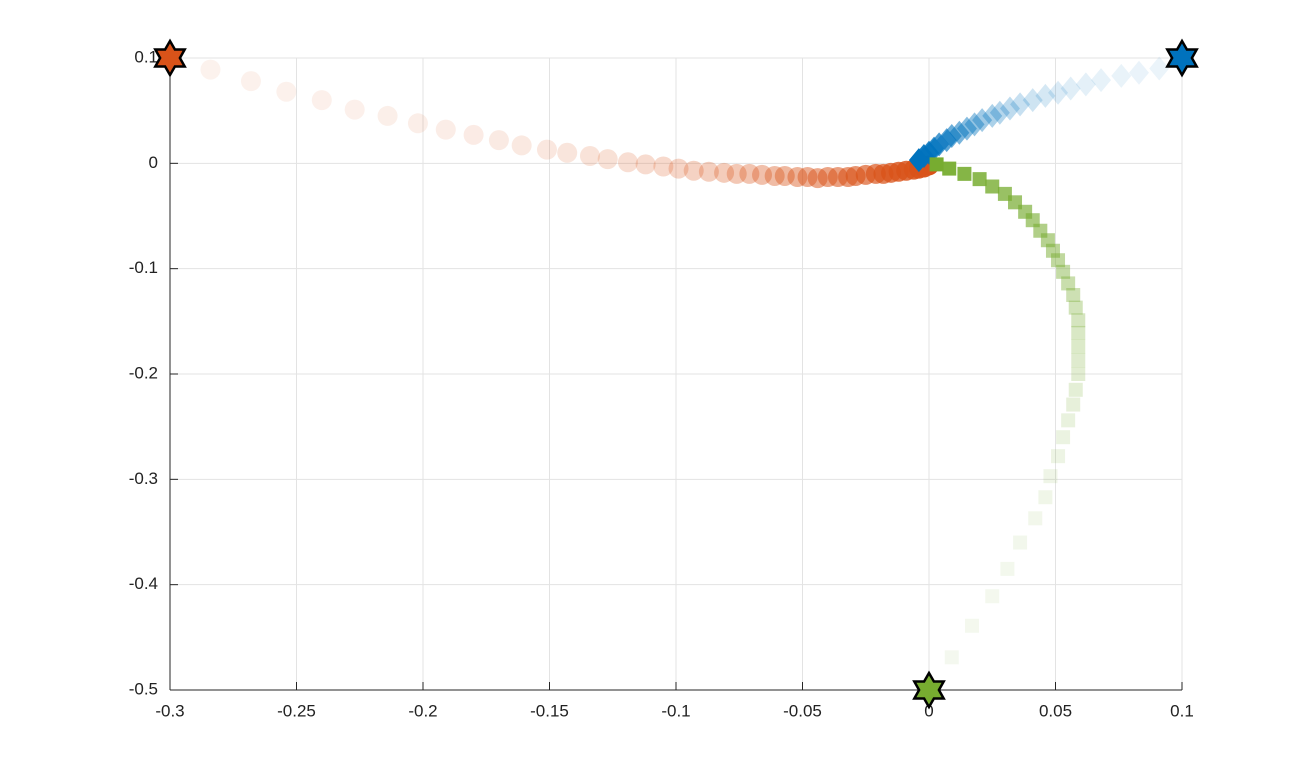  I want to click on y-tick-label: 0.1, so click(146, 56).